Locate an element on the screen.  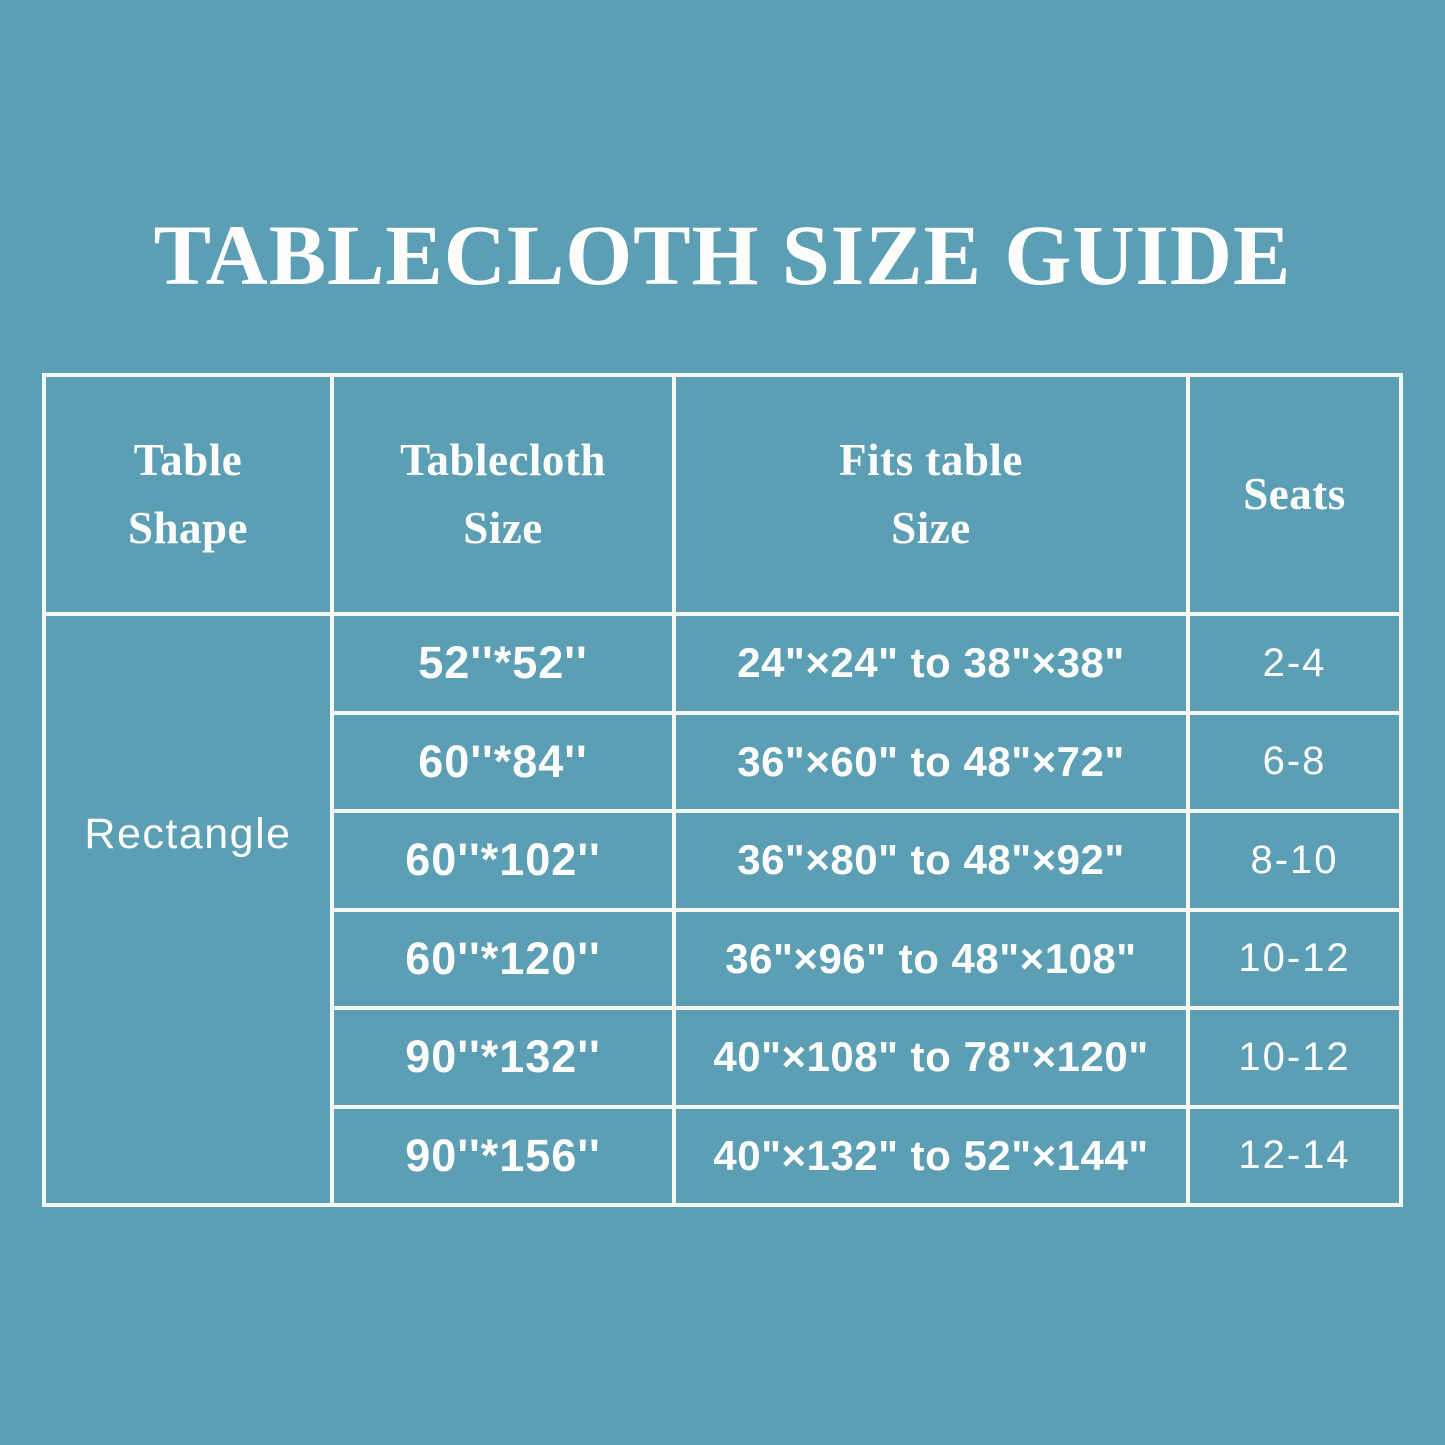
table-row: 60''*84'' 36"×60" to 48"×72" 6-8 is located at coordinates (723, 761).